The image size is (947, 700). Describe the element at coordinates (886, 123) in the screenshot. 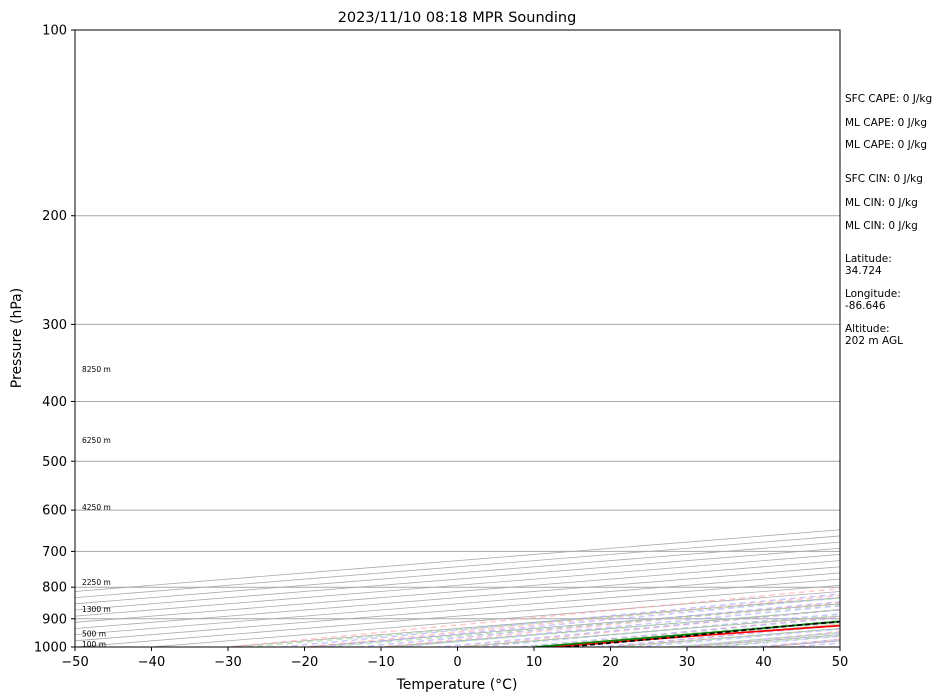

I see `ml-cape-text: ML CAPE: 0 J/kg` at that location.